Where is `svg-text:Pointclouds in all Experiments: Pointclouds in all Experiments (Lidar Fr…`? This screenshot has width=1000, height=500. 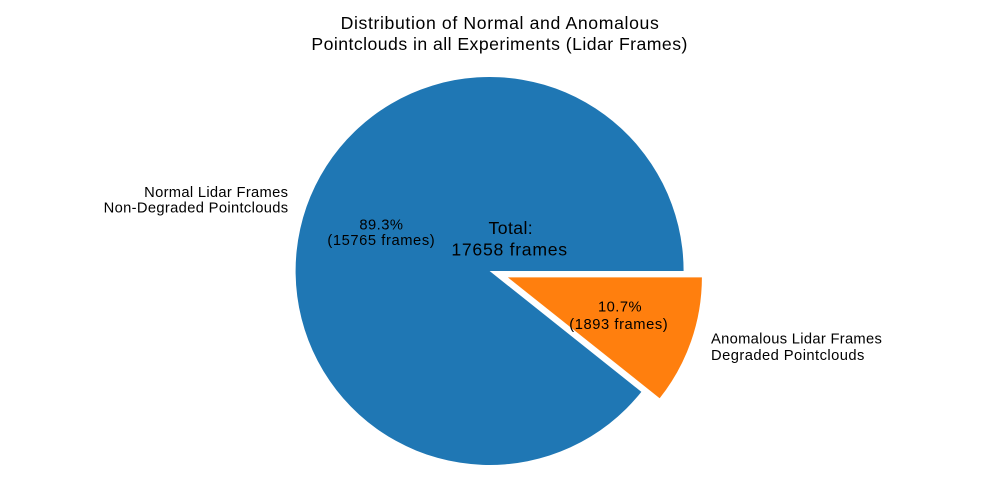
svg-text:Pointclouds in all Experiments: Pointclouds in all Experiments (Lidar Fr… is located at coordinates (499, 44).